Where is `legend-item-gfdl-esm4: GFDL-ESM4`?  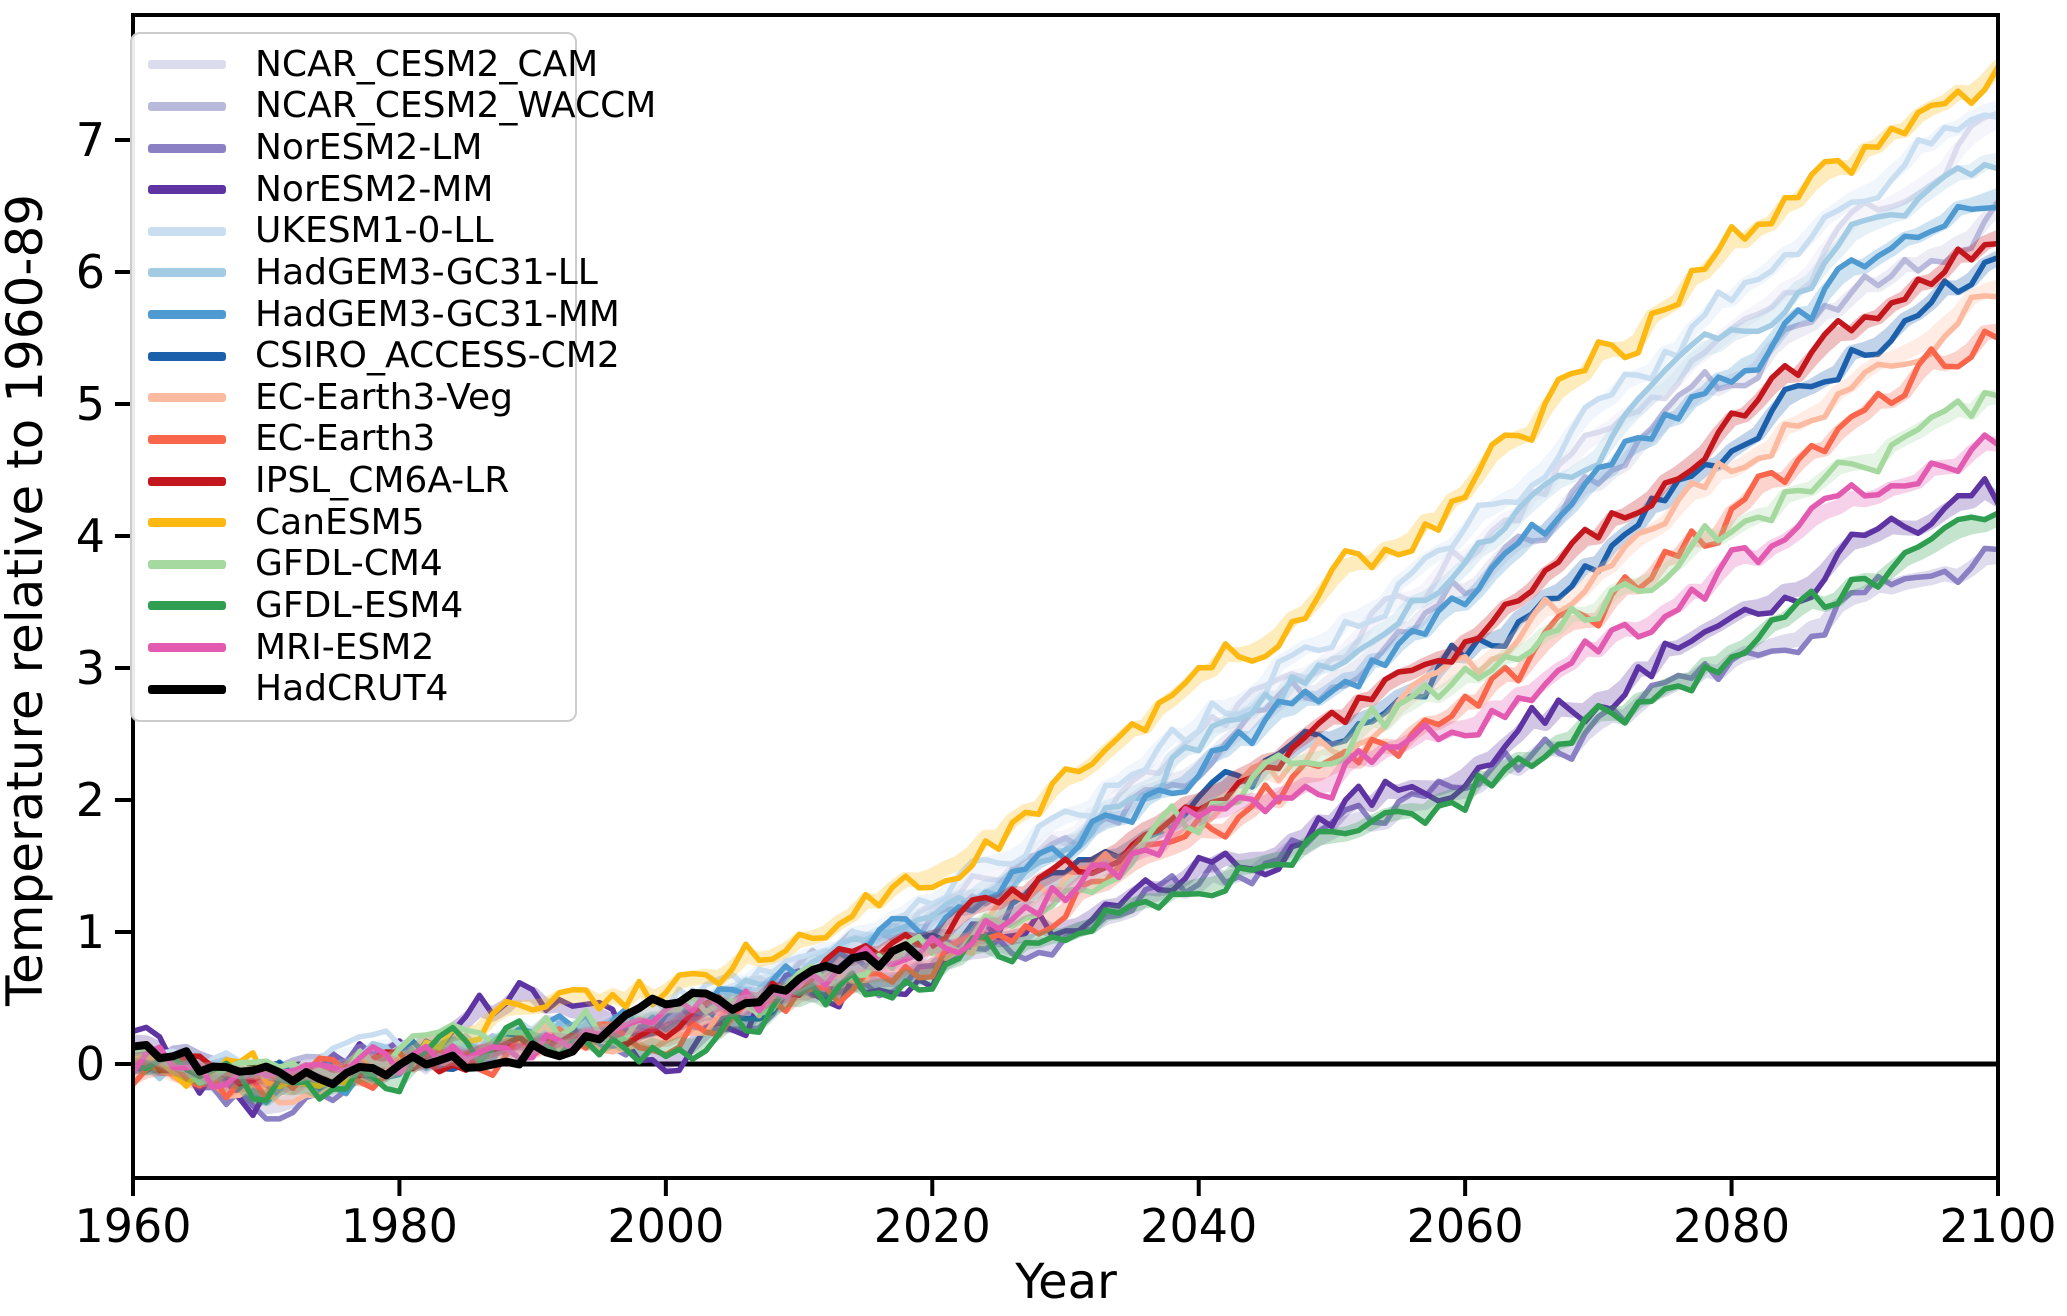 legend-item-gfdl-esm4: GFDL-ESM4 is located at coordinates (353, 605).